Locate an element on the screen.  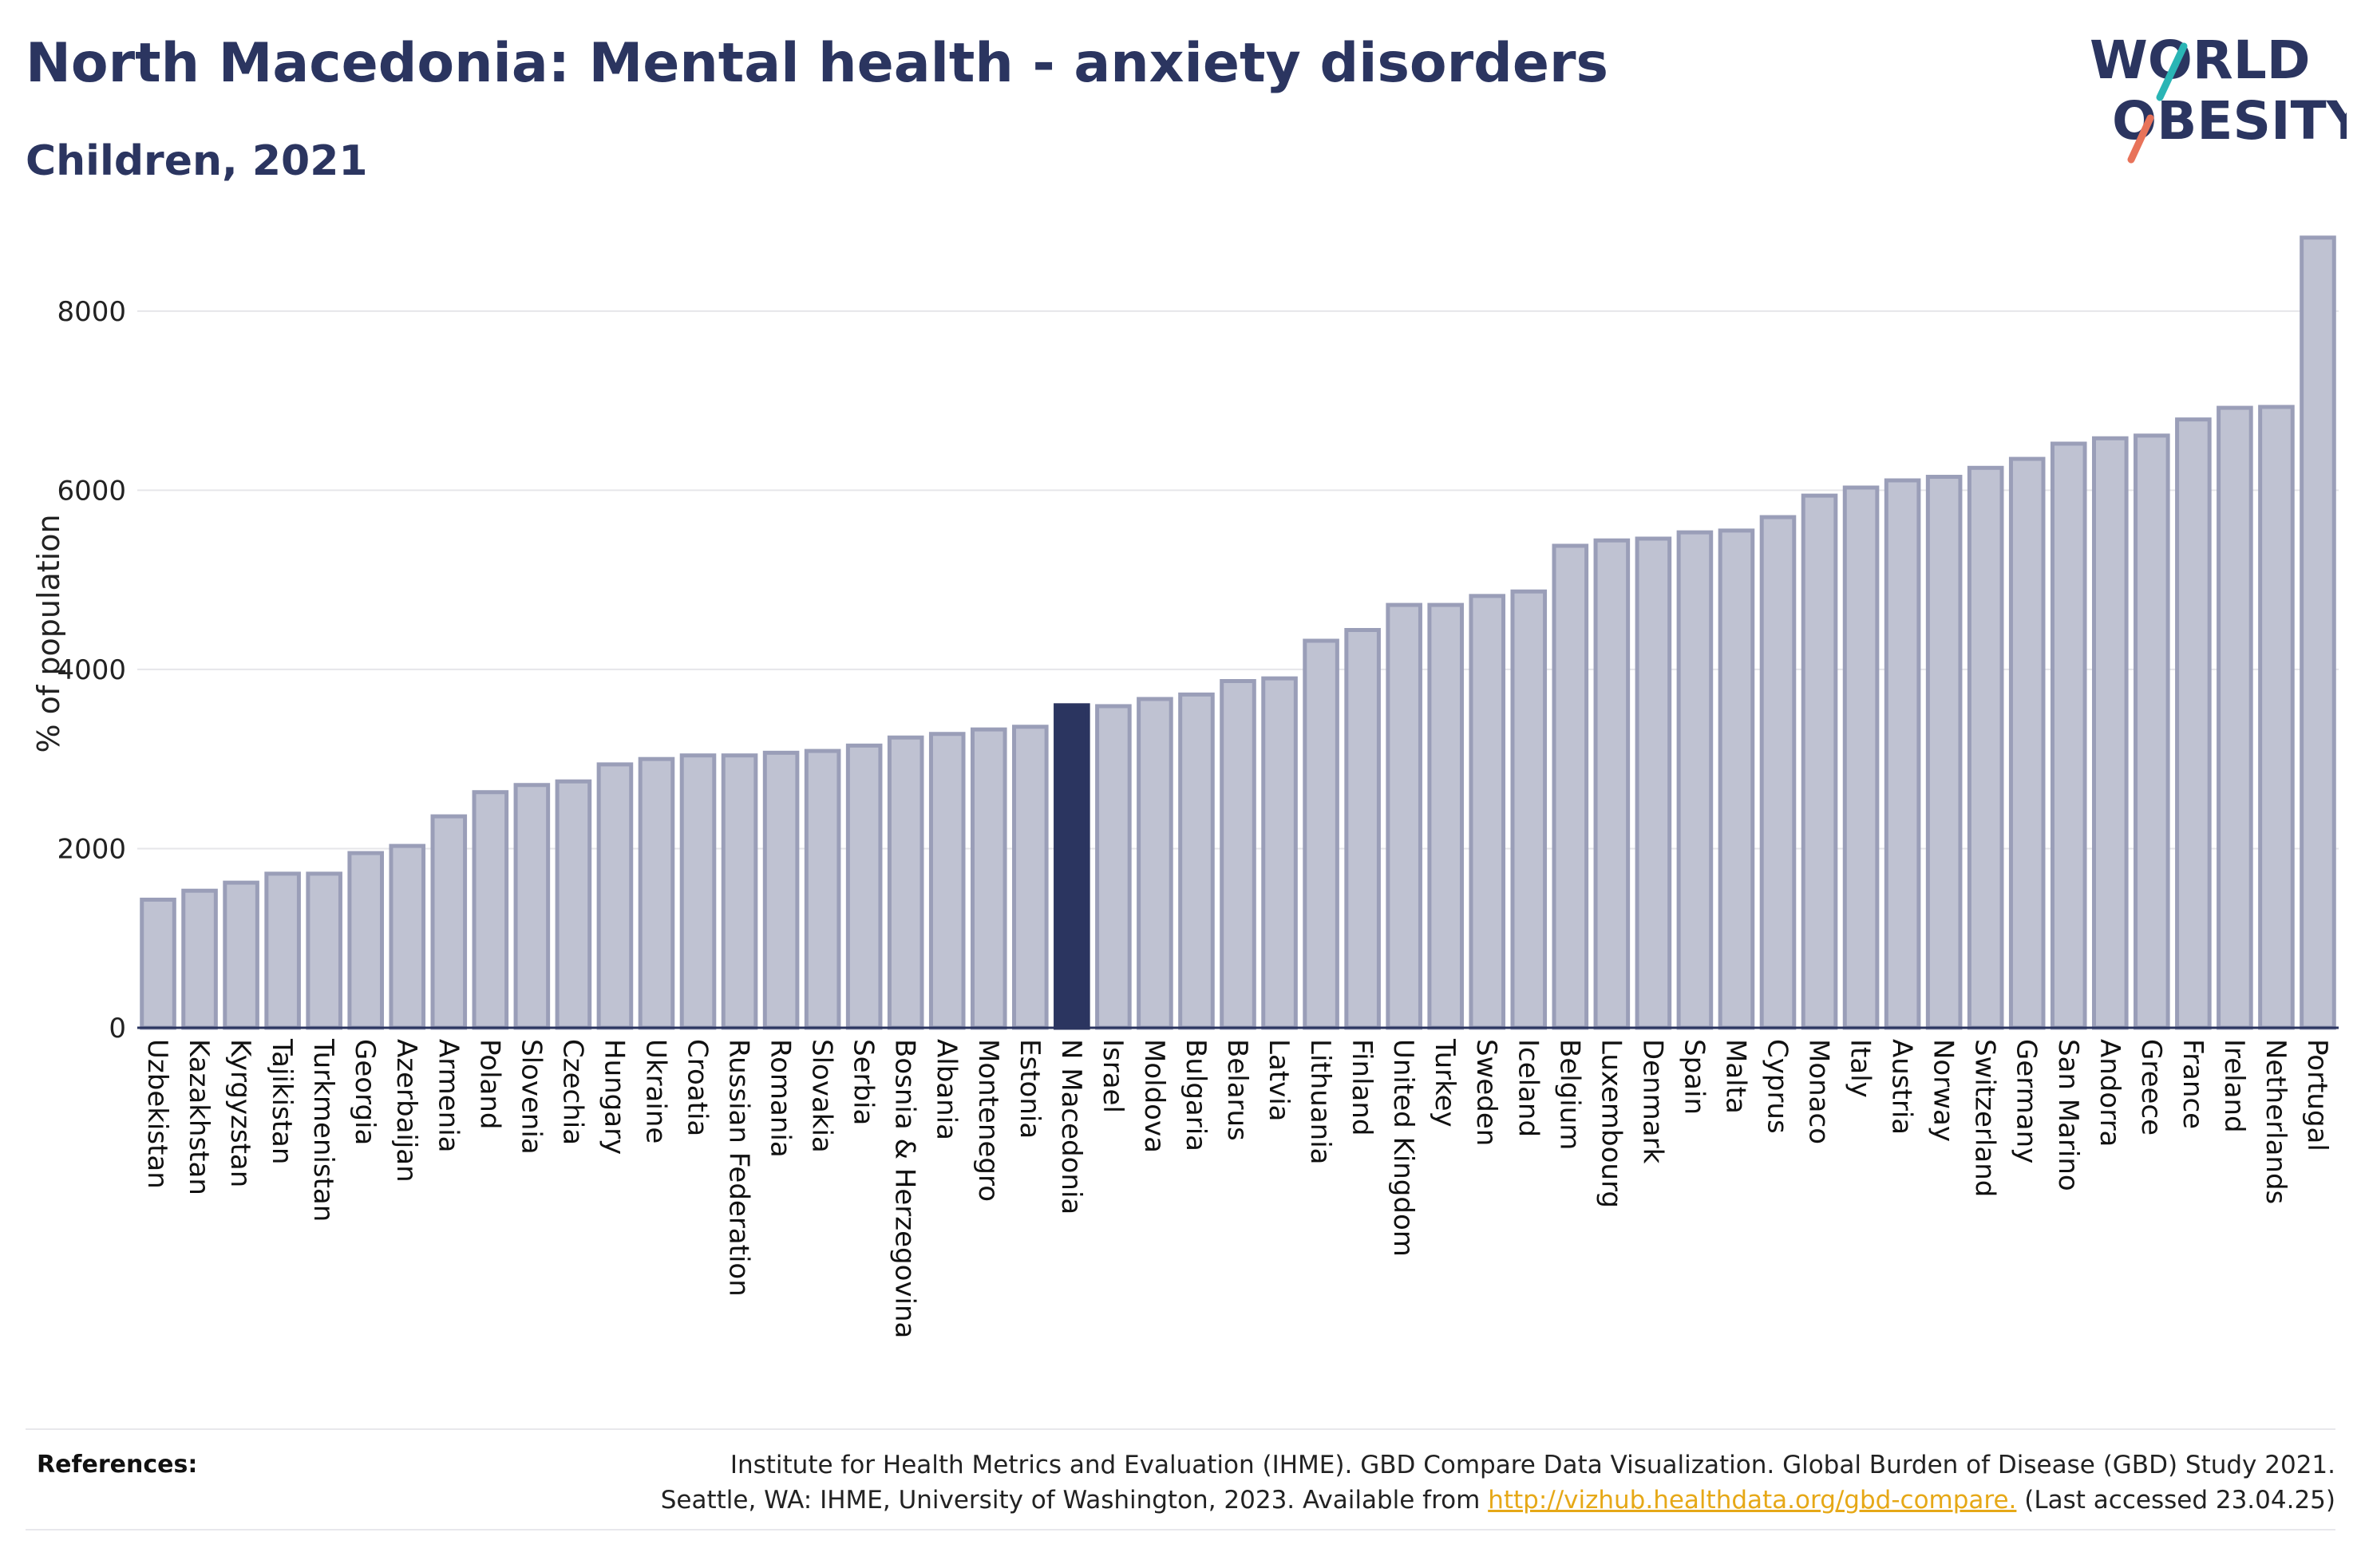
x-tick-label: Hungary is located at coordinates (614, 1097).